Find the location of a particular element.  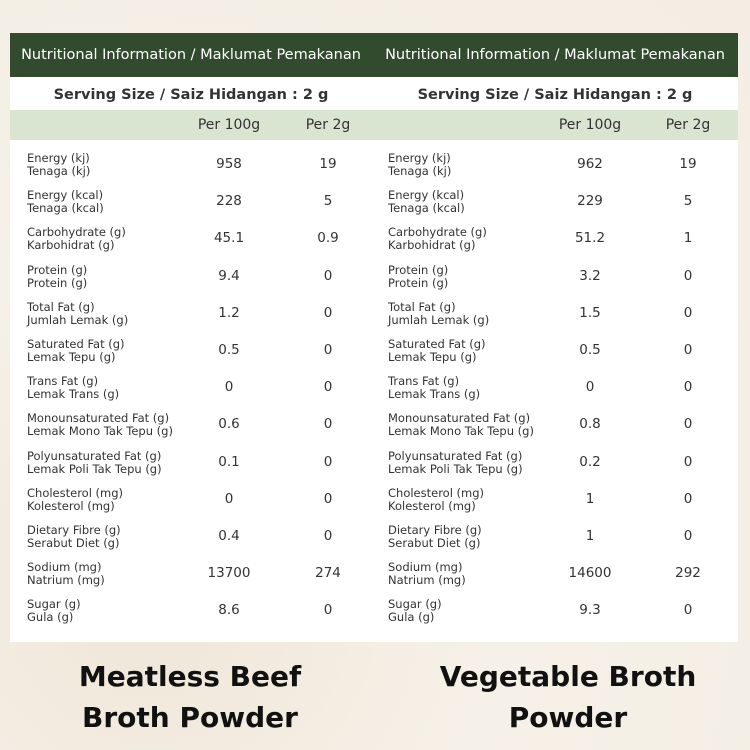

product-caption: Meatless Beef is located at coordinates (190, 676).